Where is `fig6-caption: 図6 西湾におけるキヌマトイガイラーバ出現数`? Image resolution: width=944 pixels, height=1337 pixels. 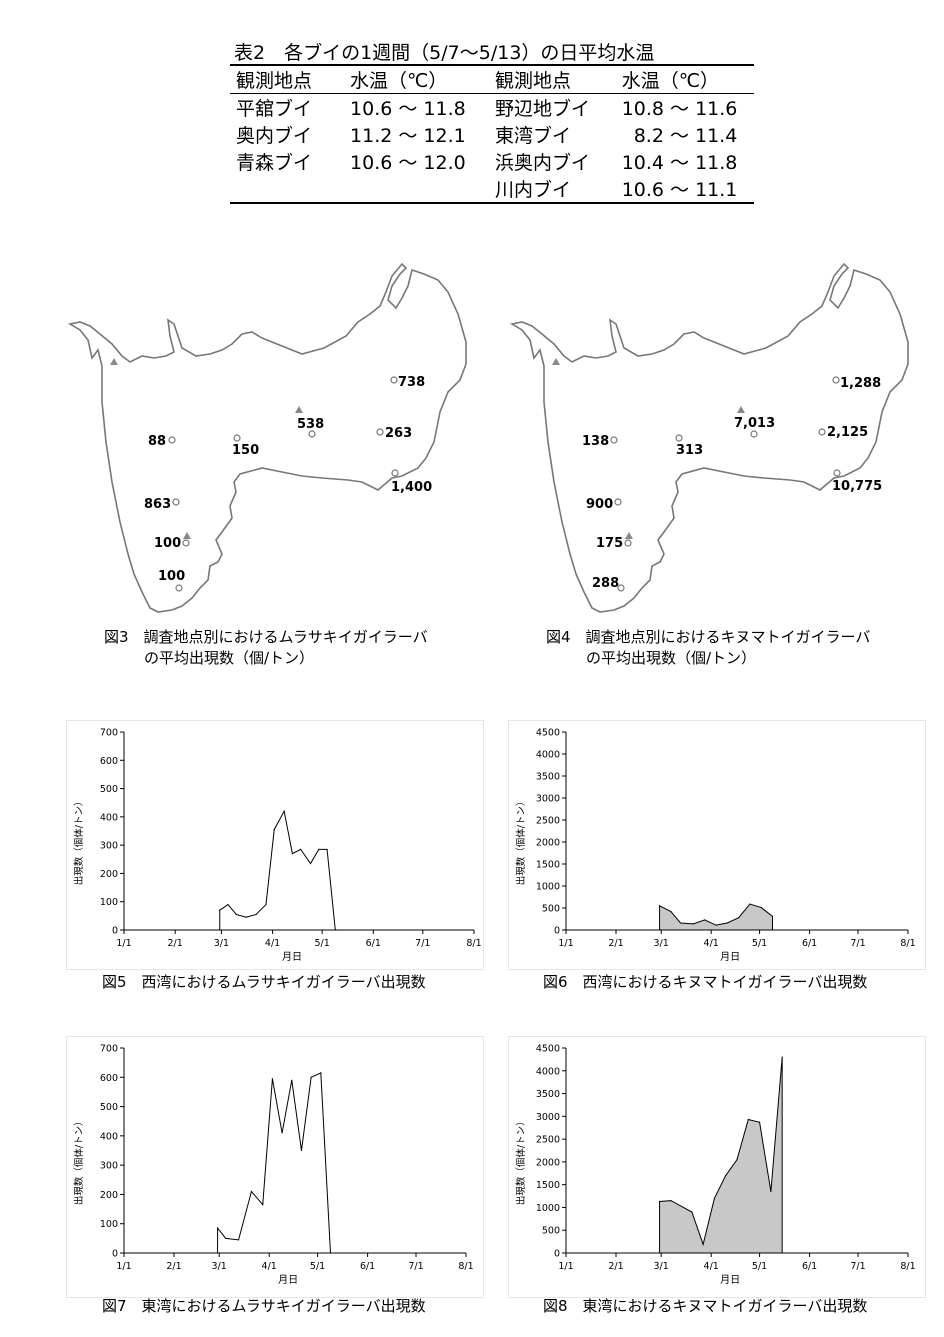 fig6-caption: 図6 西湾におけるキヌマトイガイラーバ出現数 is located at coordinates (705, 982).